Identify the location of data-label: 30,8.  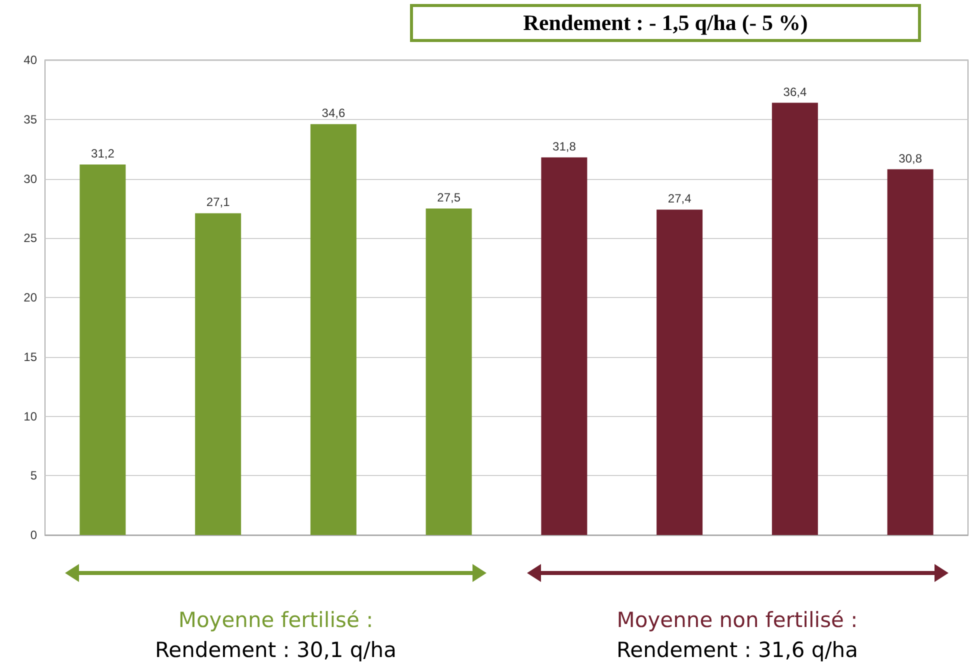
(910, 158).